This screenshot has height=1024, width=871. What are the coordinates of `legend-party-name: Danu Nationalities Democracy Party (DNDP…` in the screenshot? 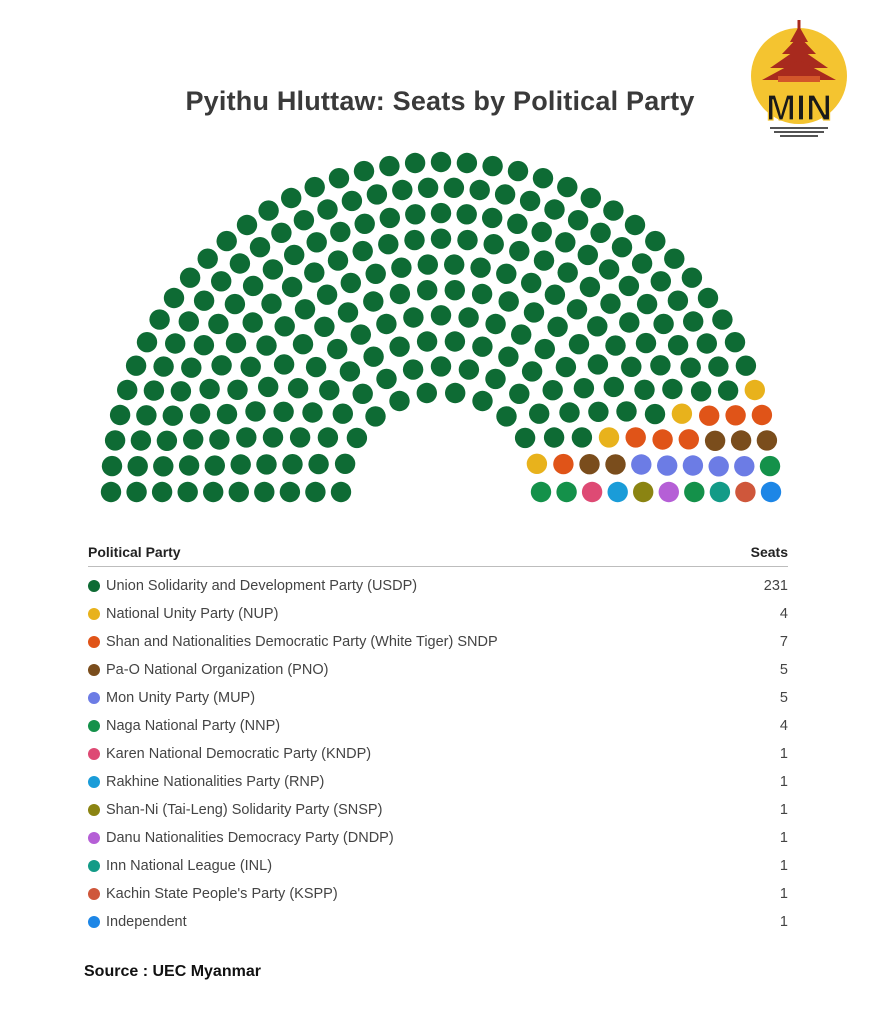 It's located at (250, 838).